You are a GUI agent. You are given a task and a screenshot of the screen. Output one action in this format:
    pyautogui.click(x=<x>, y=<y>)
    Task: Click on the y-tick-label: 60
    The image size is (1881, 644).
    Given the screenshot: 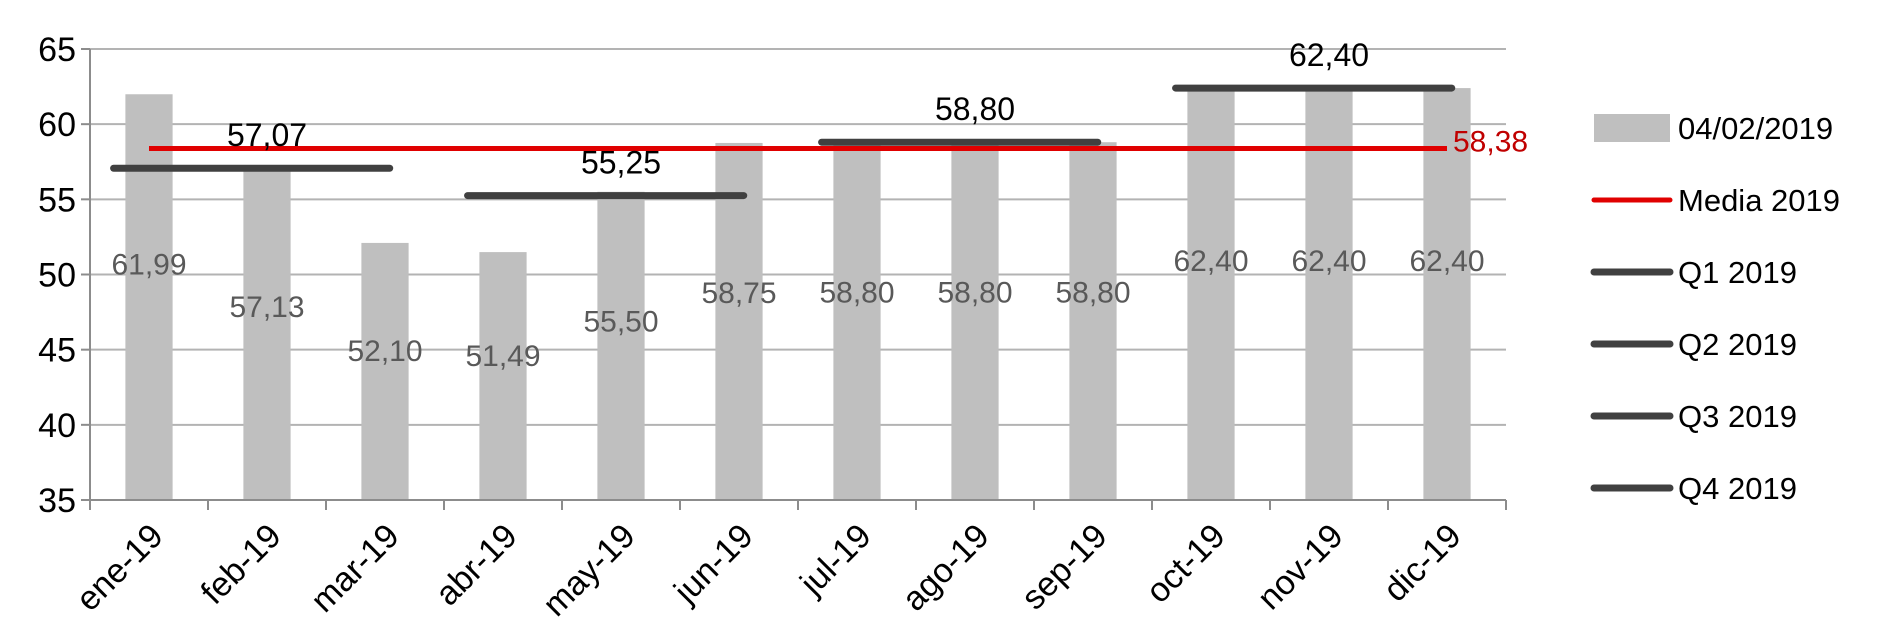 What is the action you would take?
    pyautogui.click(x=57, y=125)
    